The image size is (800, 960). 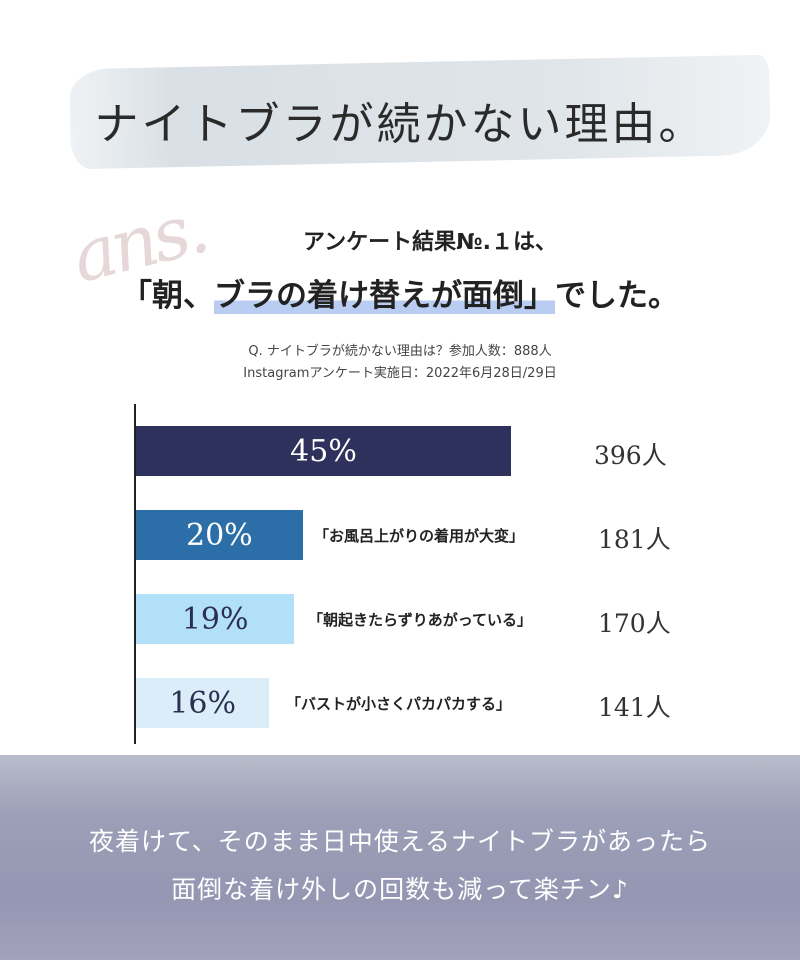 I want to click on headline-pre: 「朝、, so click(x=167, y=296).